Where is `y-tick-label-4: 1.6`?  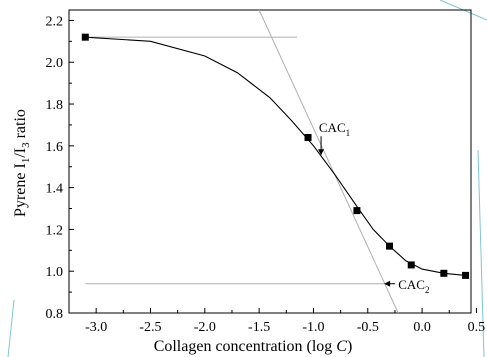 y-tick-label-4: 1.6 is located at coordinates (55, 147).